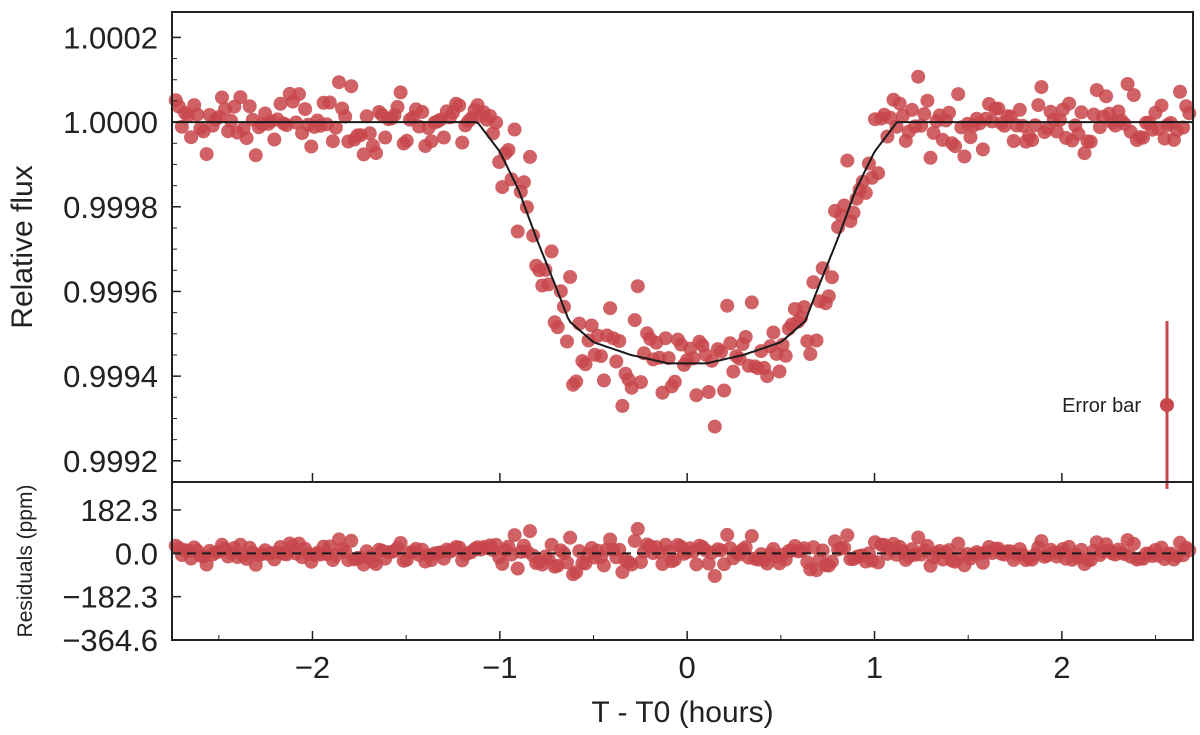 This screenshot has height=735, width=1200. What do you see at coordinates (119, 510) in the screenshot?
I see `residual-tick-label: 182.3` at bounding box center [119, 510].